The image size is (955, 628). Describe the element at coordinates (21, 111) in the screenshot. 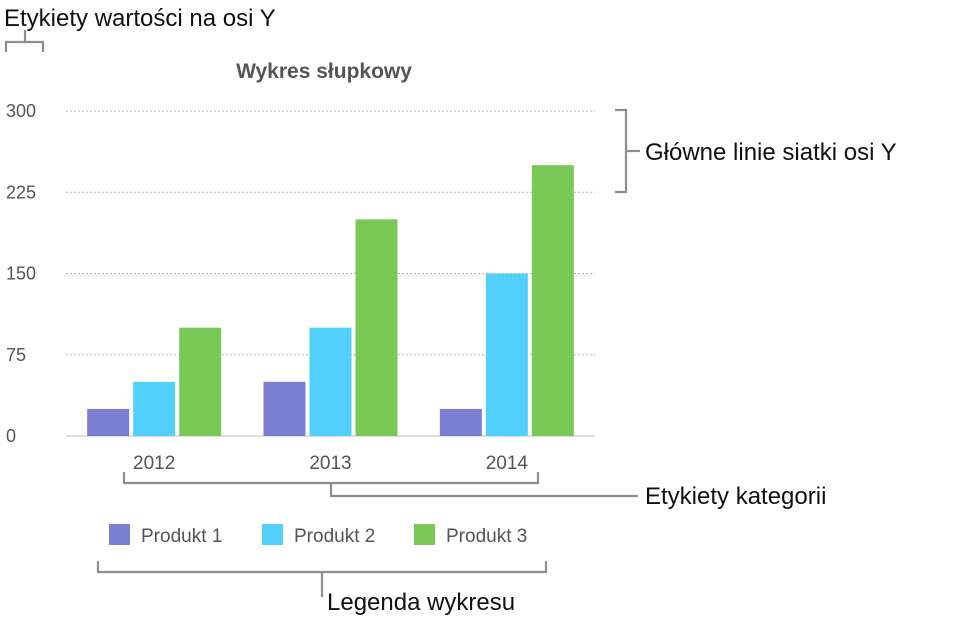

I see `y-tick-label: 300` at that location.